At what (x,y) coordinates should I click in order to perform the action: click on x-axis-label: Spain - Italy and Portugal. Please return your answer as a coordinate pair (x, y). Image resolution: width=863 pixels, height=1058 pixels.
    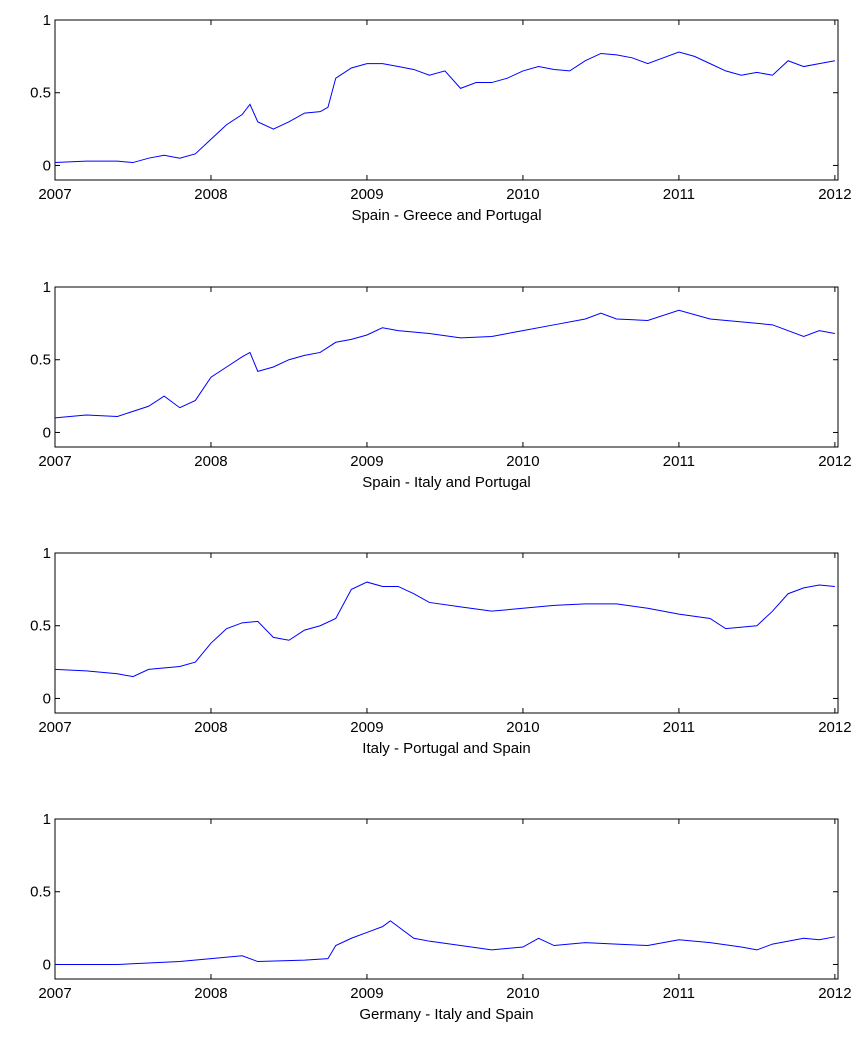
    Looking at the image, I should click on (446, 482).